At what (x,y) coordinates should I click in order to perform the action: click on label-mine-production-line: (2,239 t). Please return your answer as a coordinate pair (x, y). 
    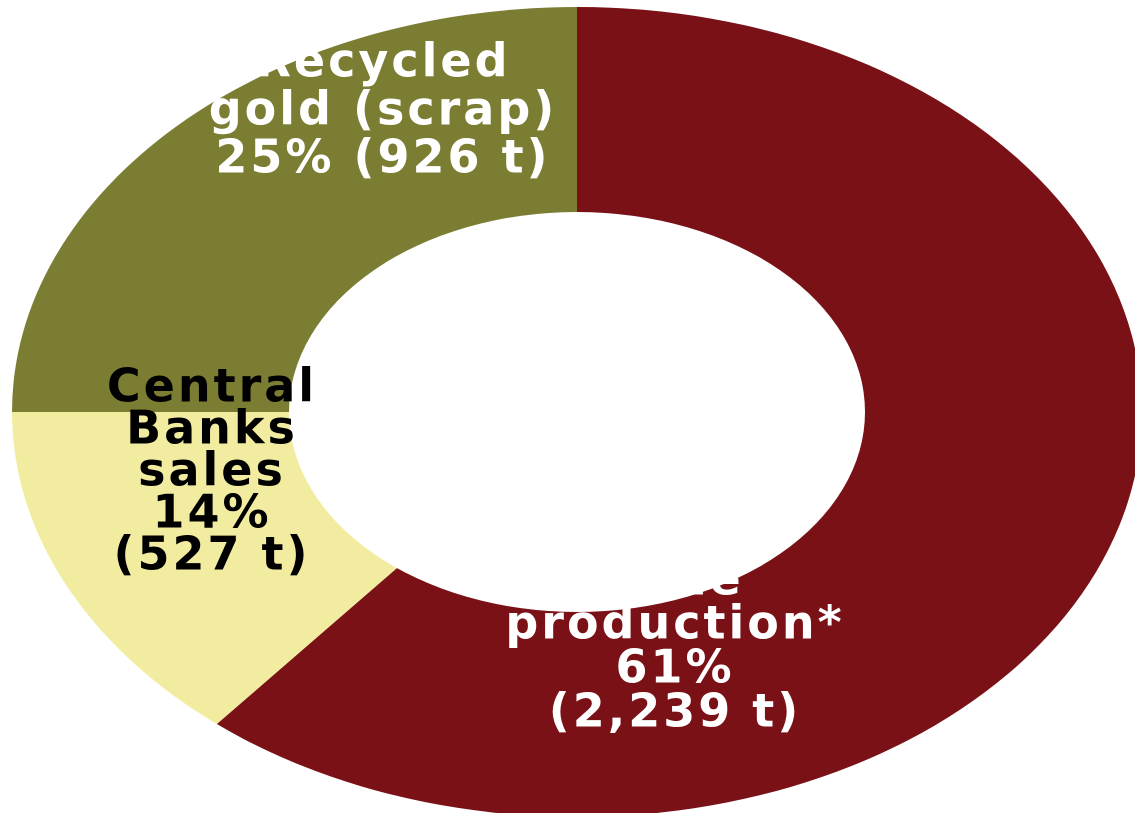
    Looking at the image, I should click on (675, 711).